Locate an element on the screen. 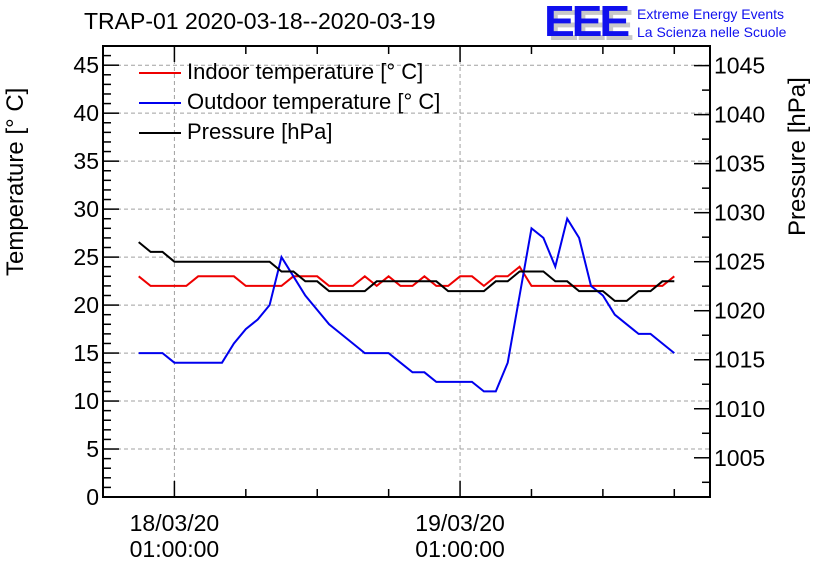 This screenshot has width=836, height=572. y-tick-label: 15 is located at coordinates (86, 353).